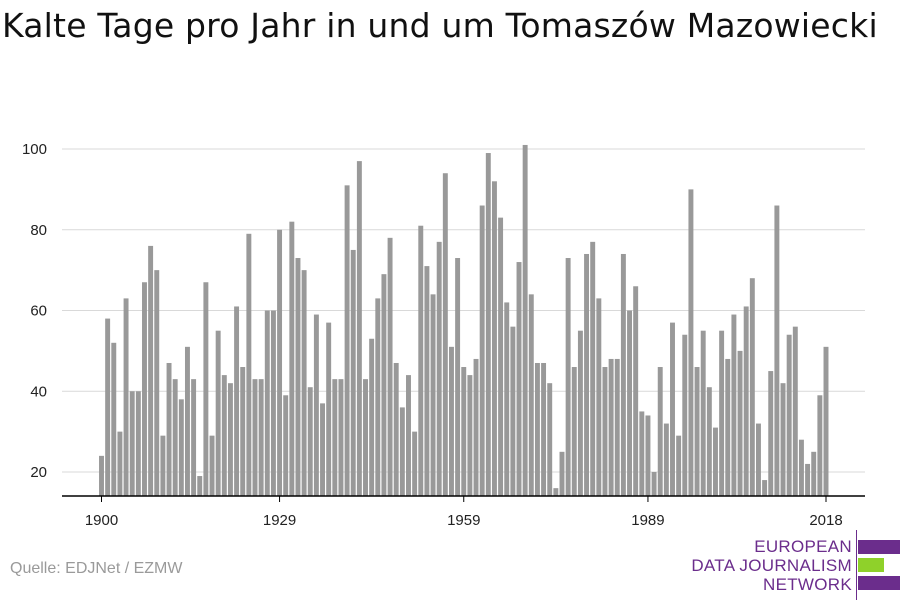 This screenshot has width=900, height=600. I want to click on bar-1947, so click(390, 366).